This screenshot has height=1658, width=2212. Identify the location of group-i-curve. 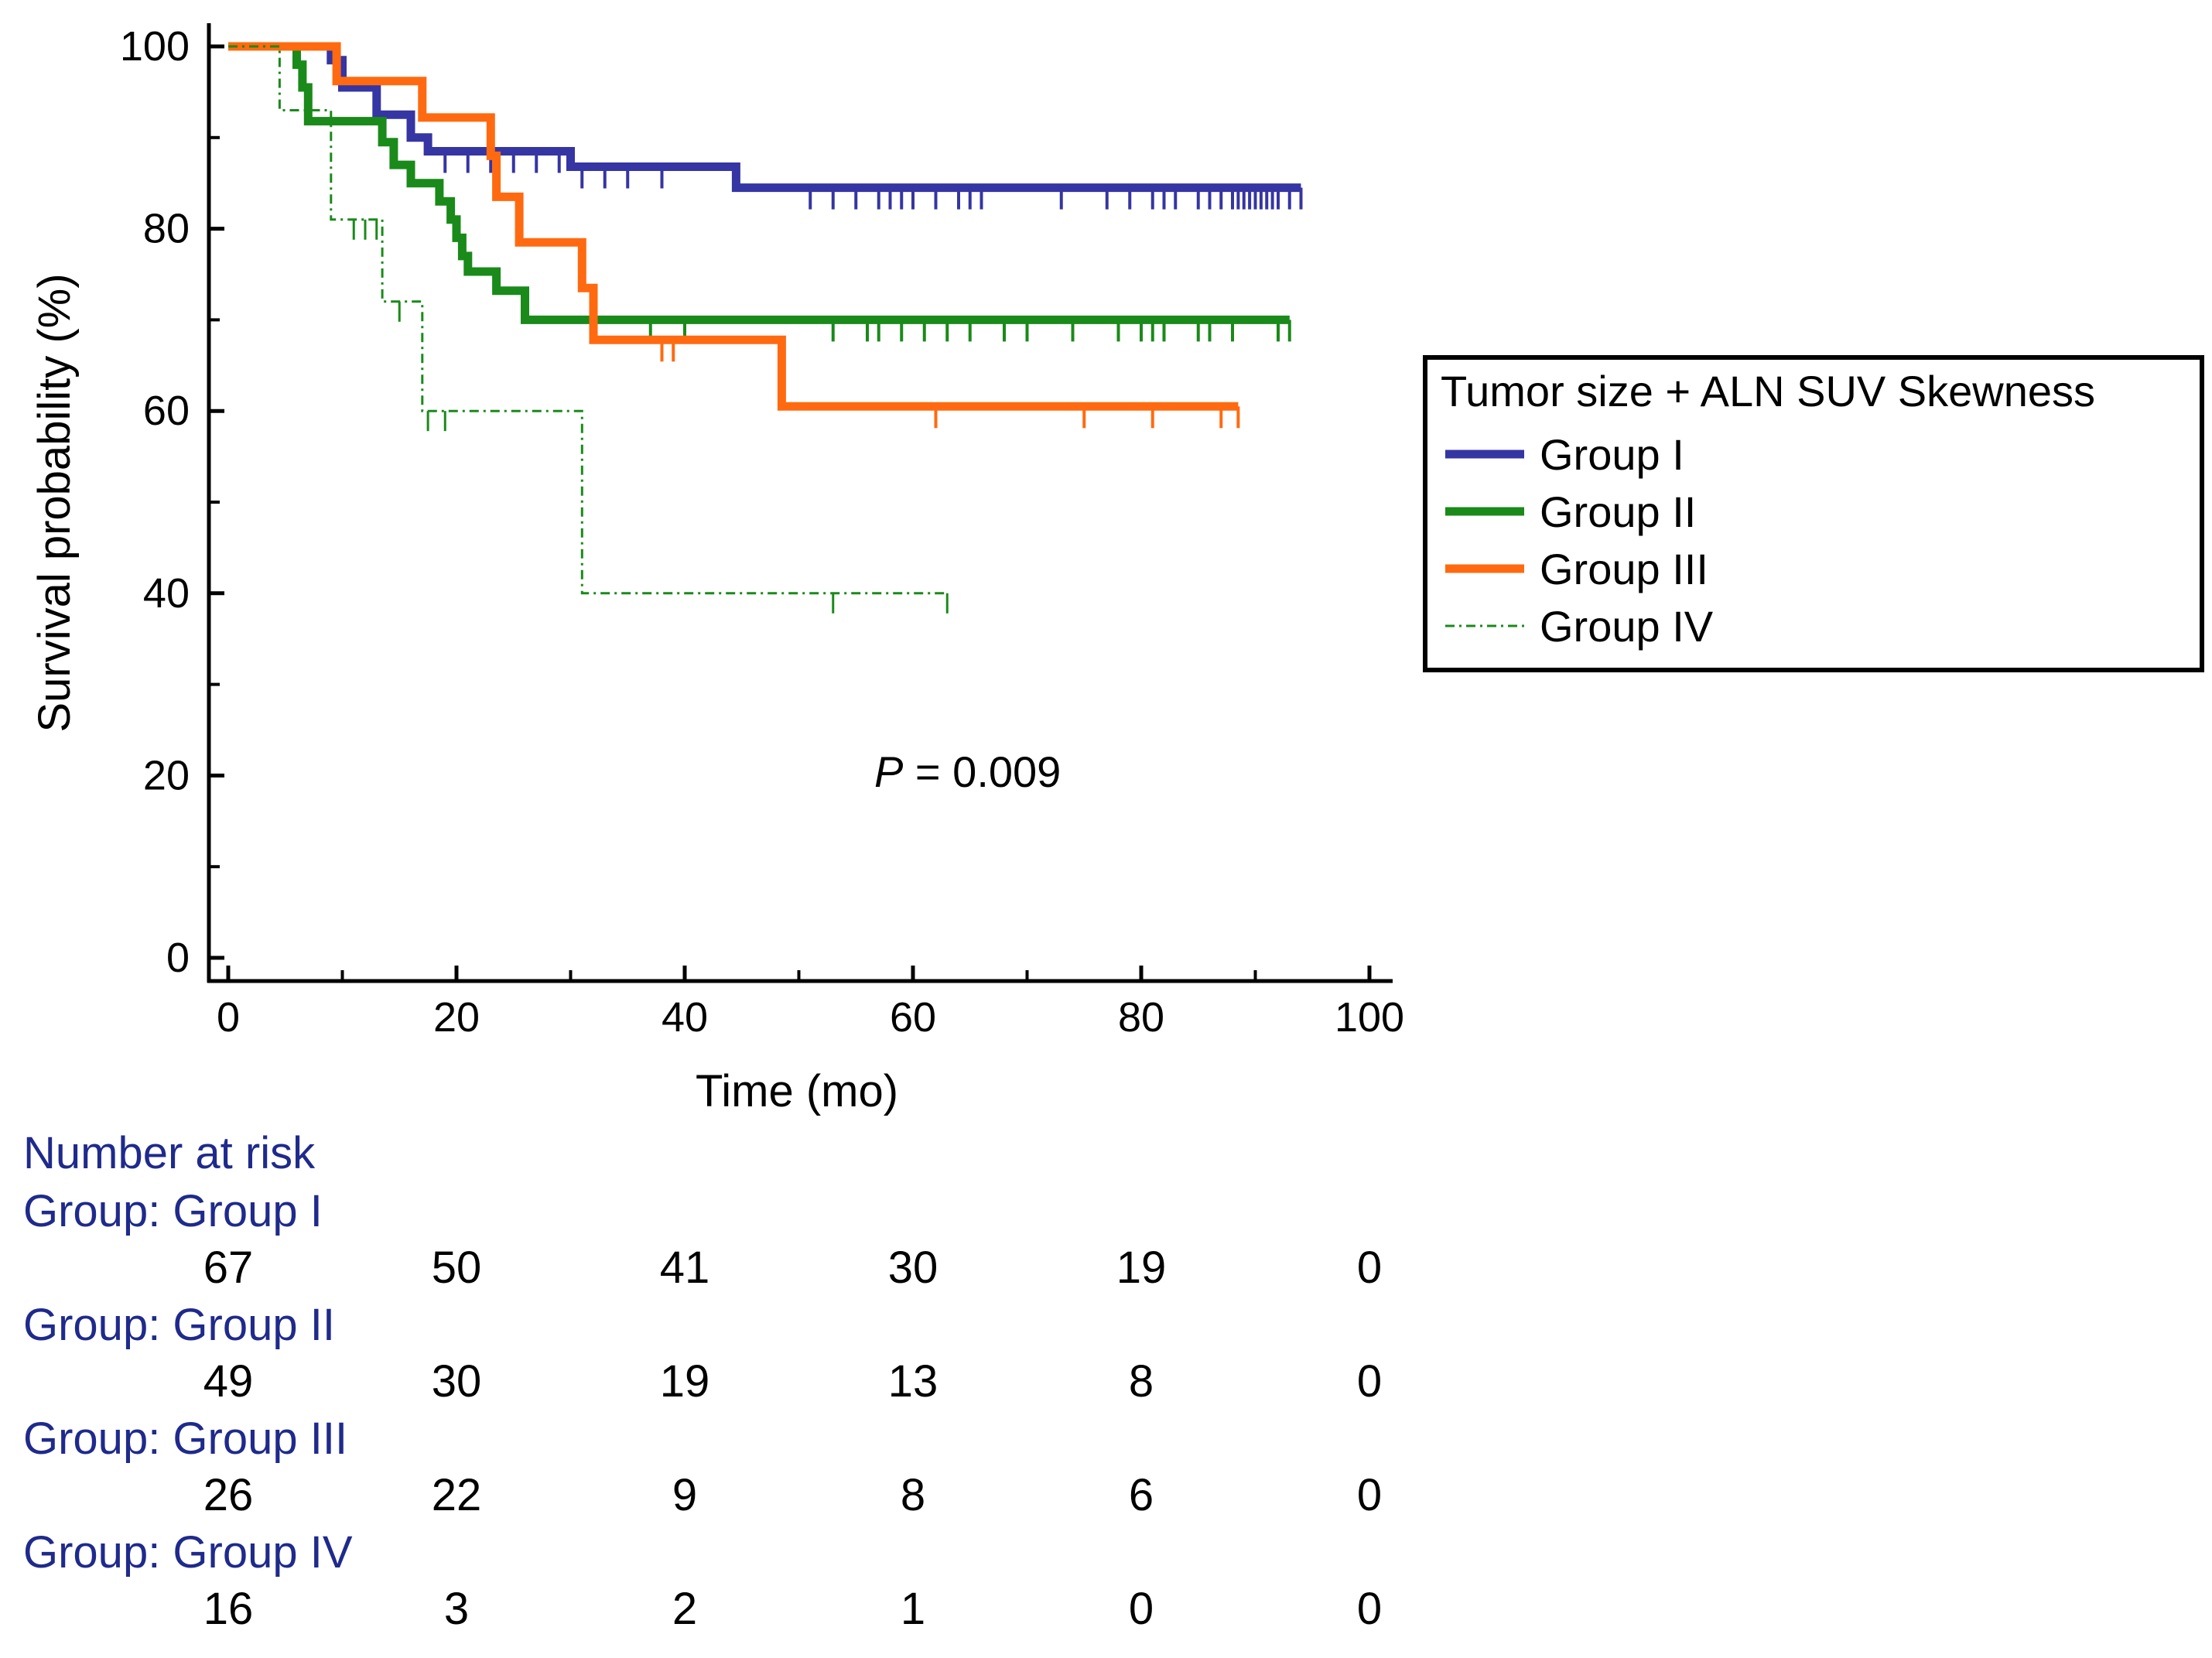
(765, 117).